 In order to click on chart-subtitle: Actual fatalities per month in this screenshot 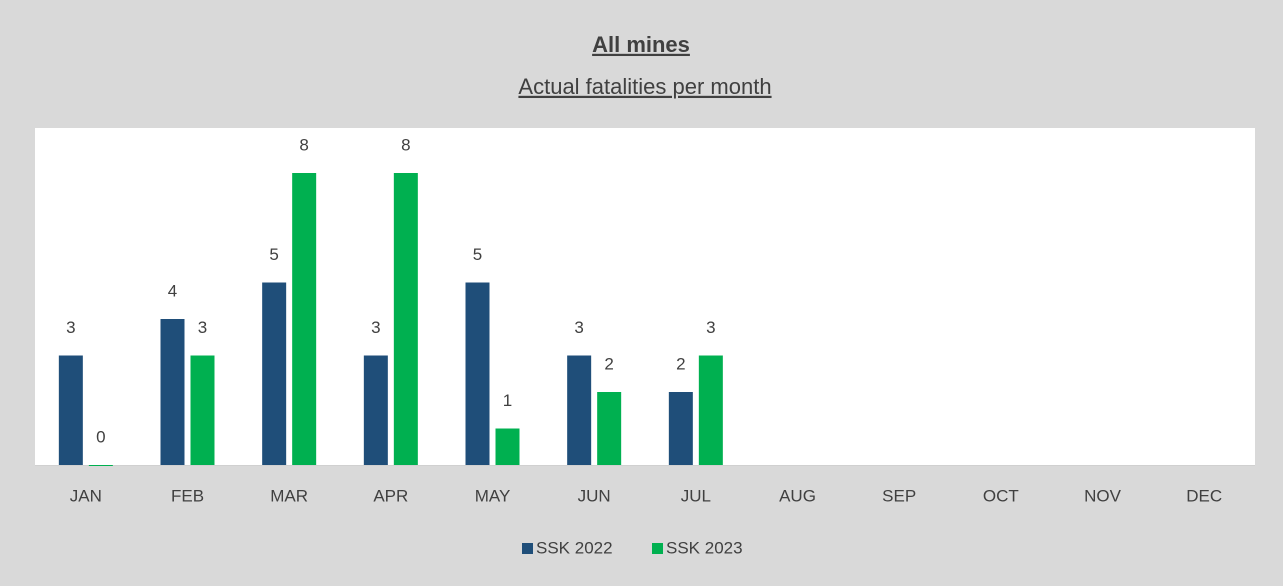, I will do `click(644, 86)`.